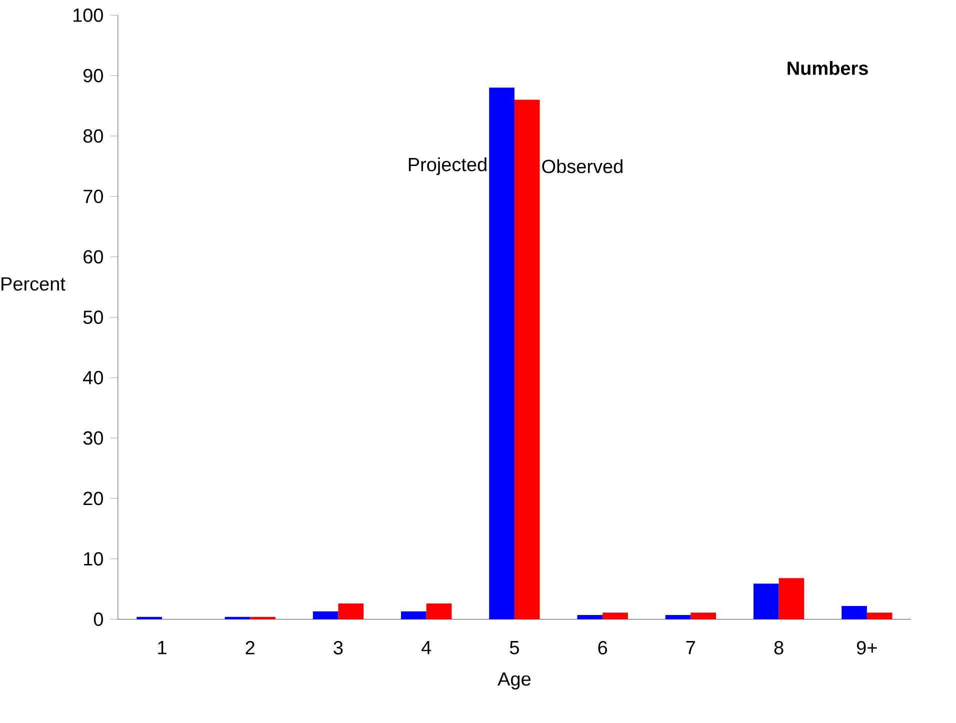 This screenshot has height=723, width=956. Describe the element at coordinates (93, 377) in the screenshot. I see `y-tick-label: 40` at that location.